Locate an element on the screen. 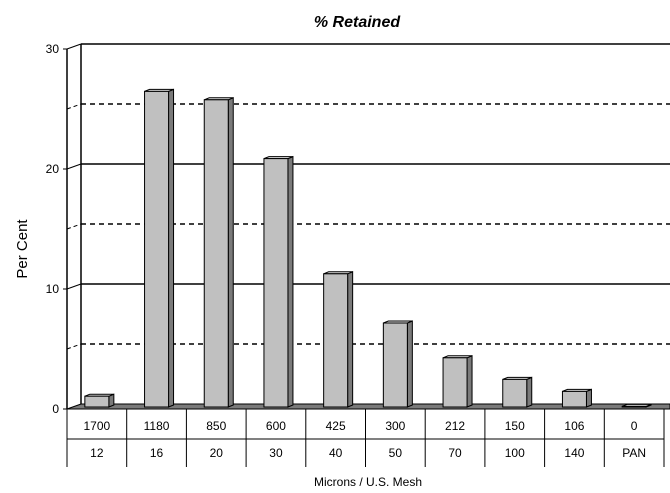 This screenshot has width=670, height=493. category-mesh: 140 is located at coordinates (574, 453).